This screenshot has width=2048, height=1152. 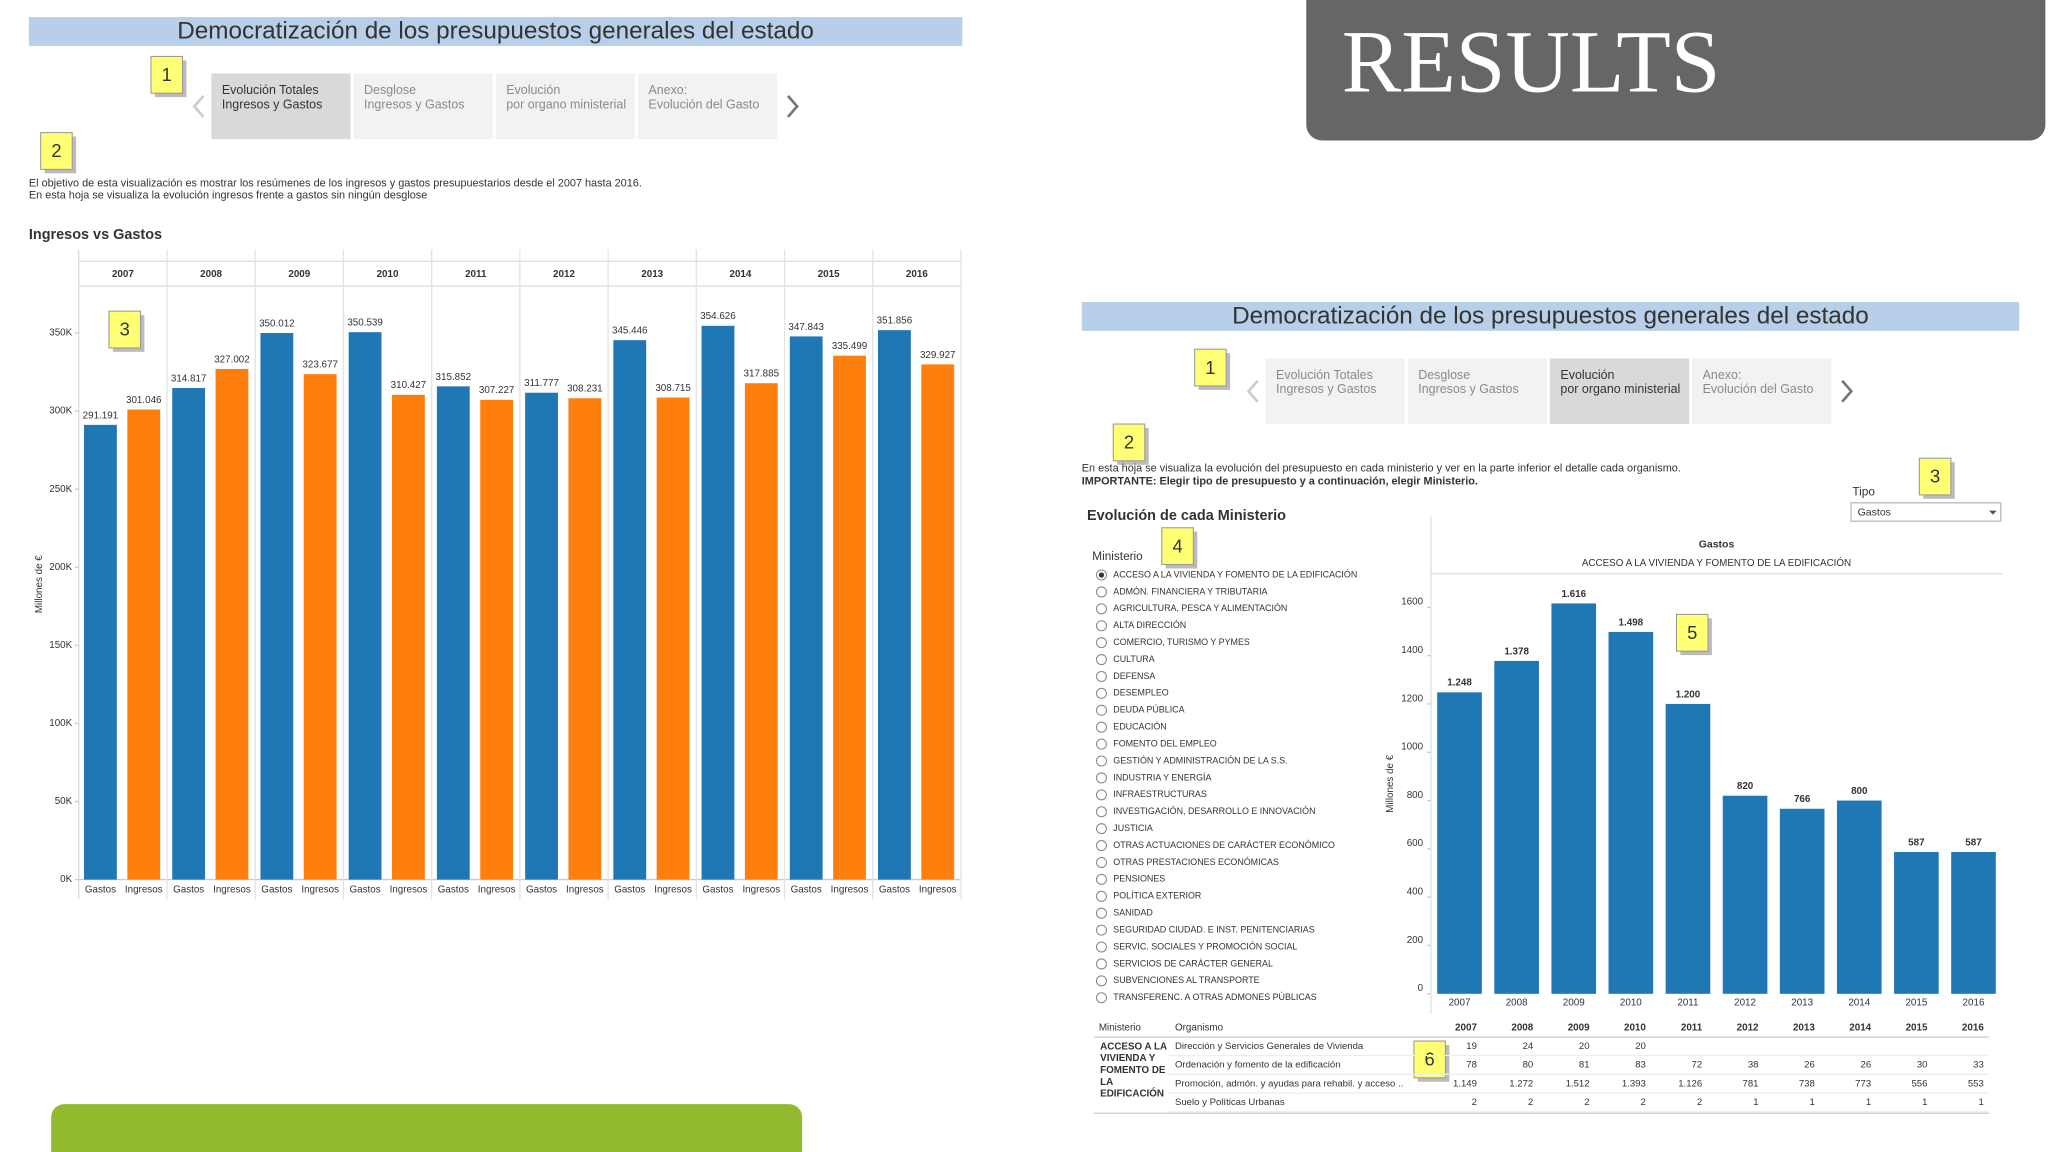 What do you see at coordinates (1466, 1028) in the screenshot?
I see `table-year: 2007` at bounding box center [1466, 1028].